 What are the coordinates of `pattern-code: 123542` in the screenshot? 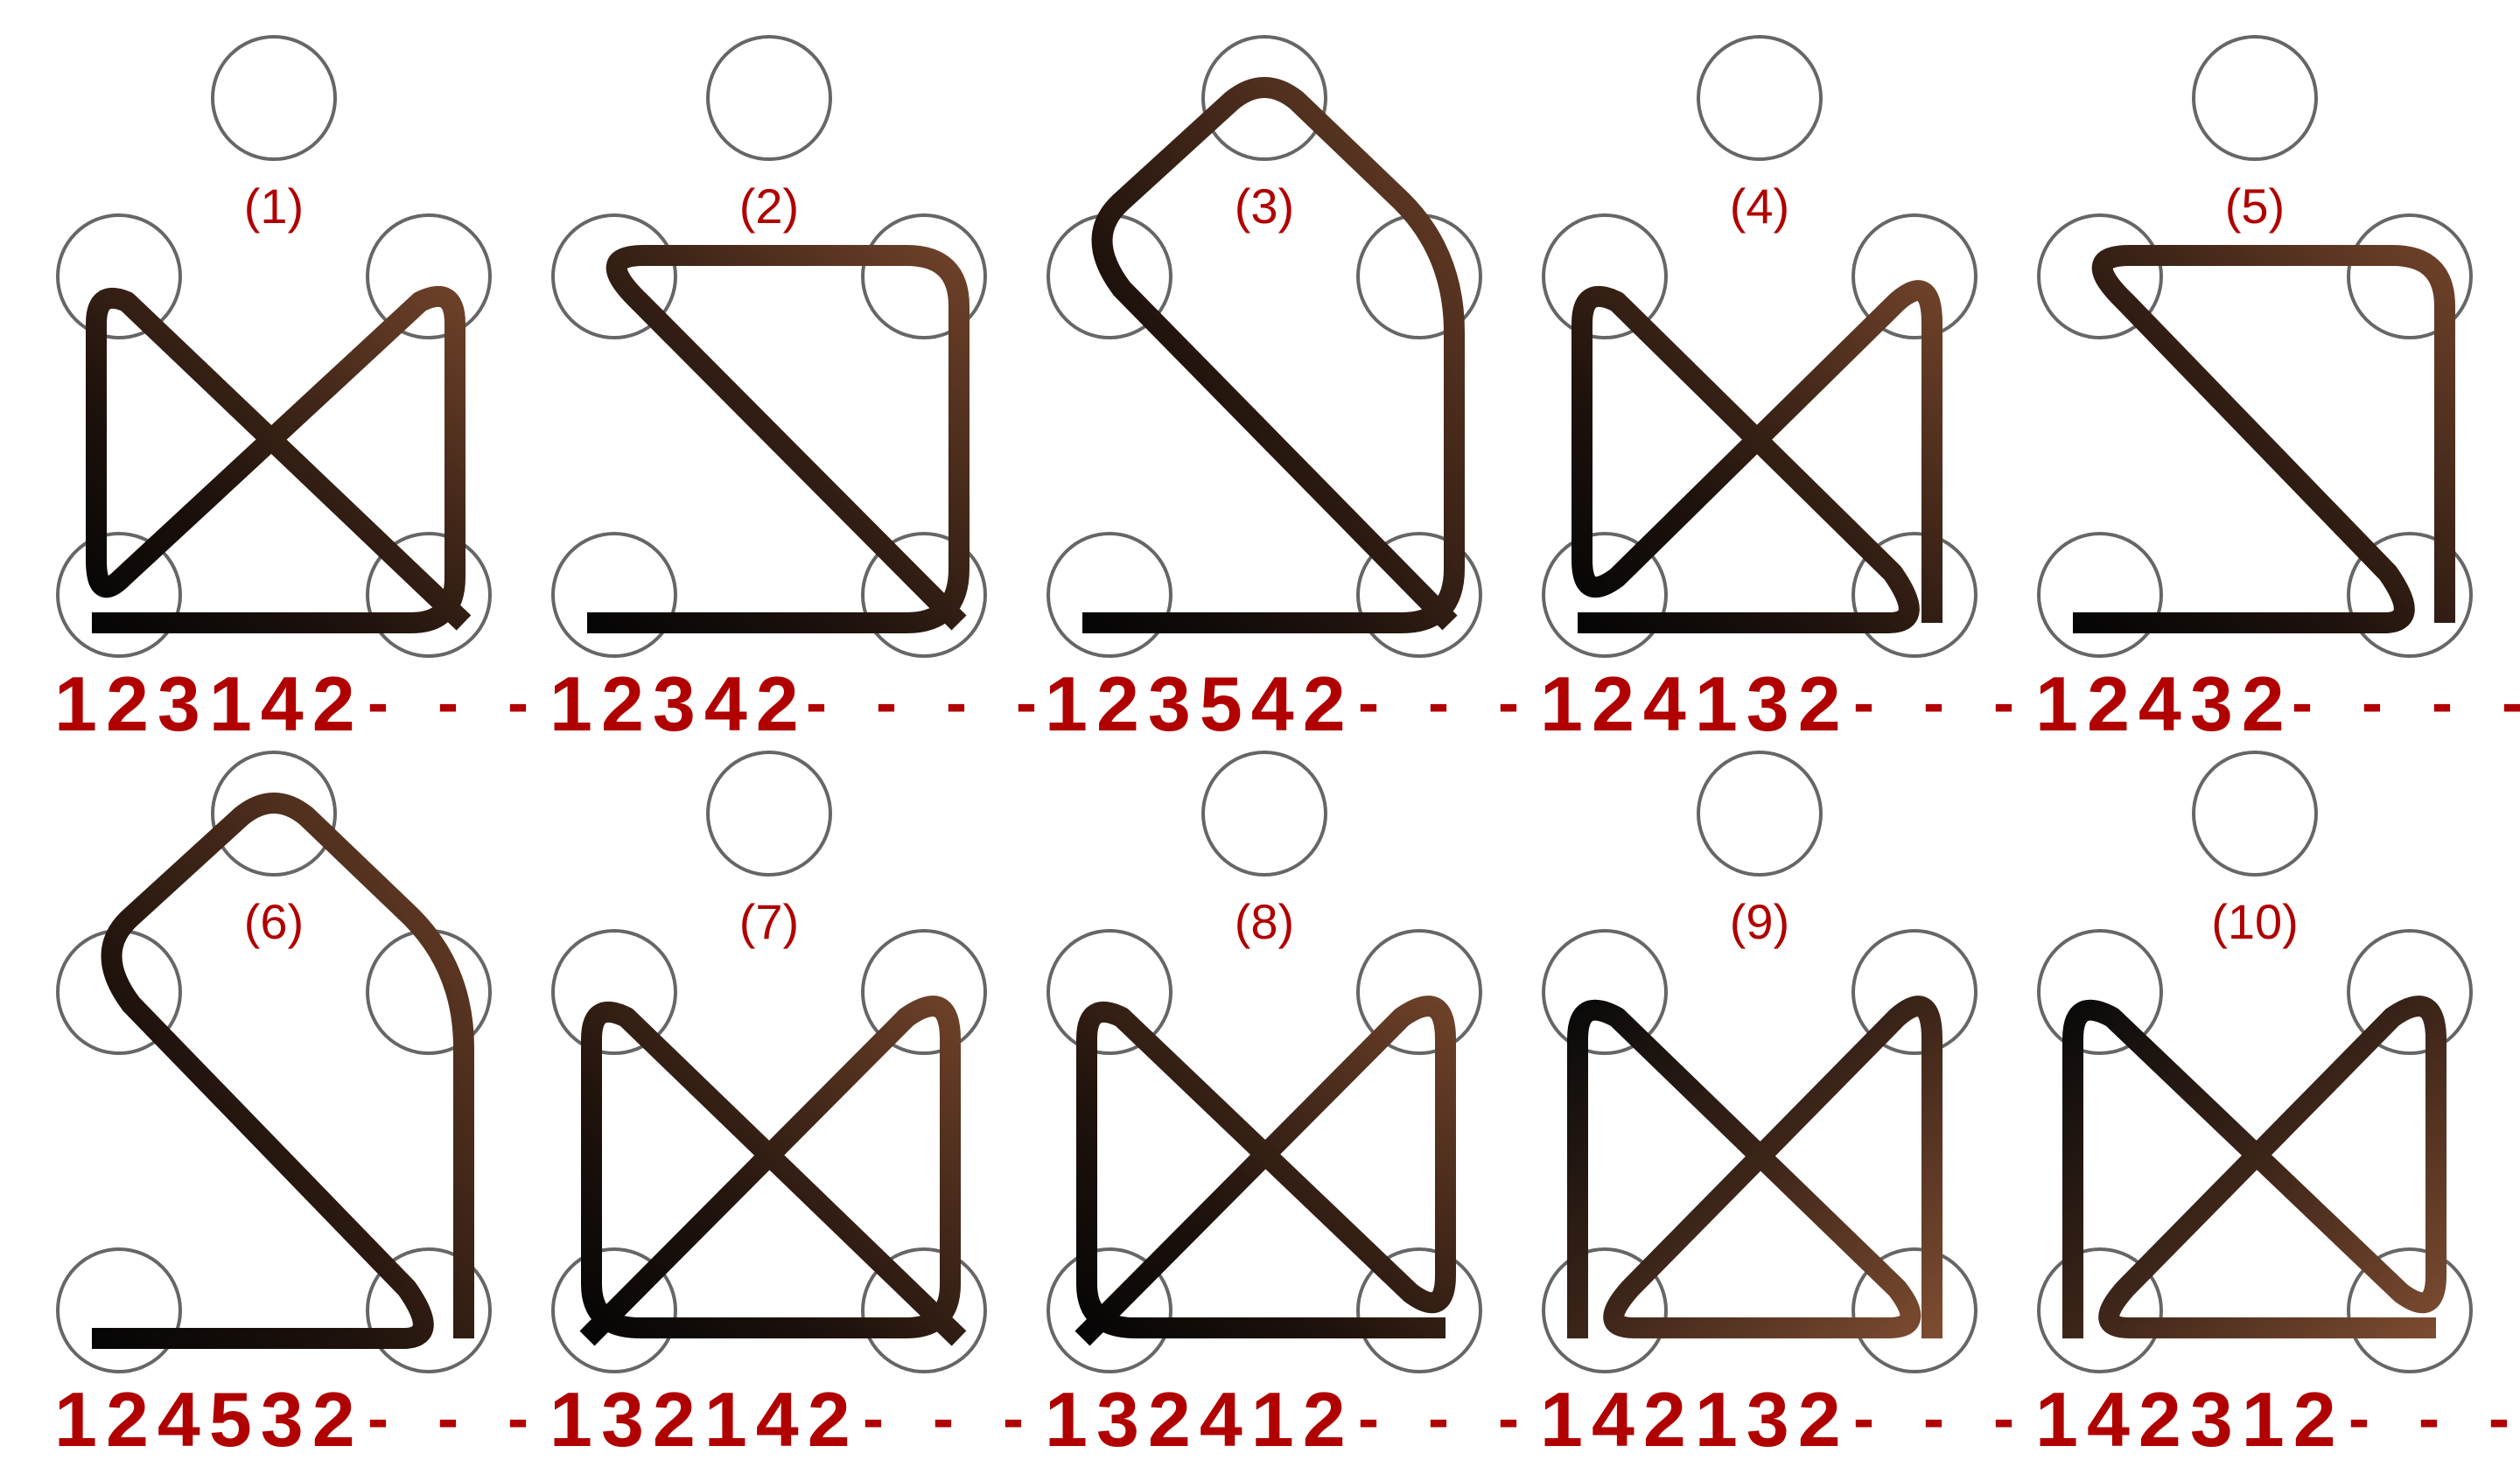 It's located at (1199, 703).